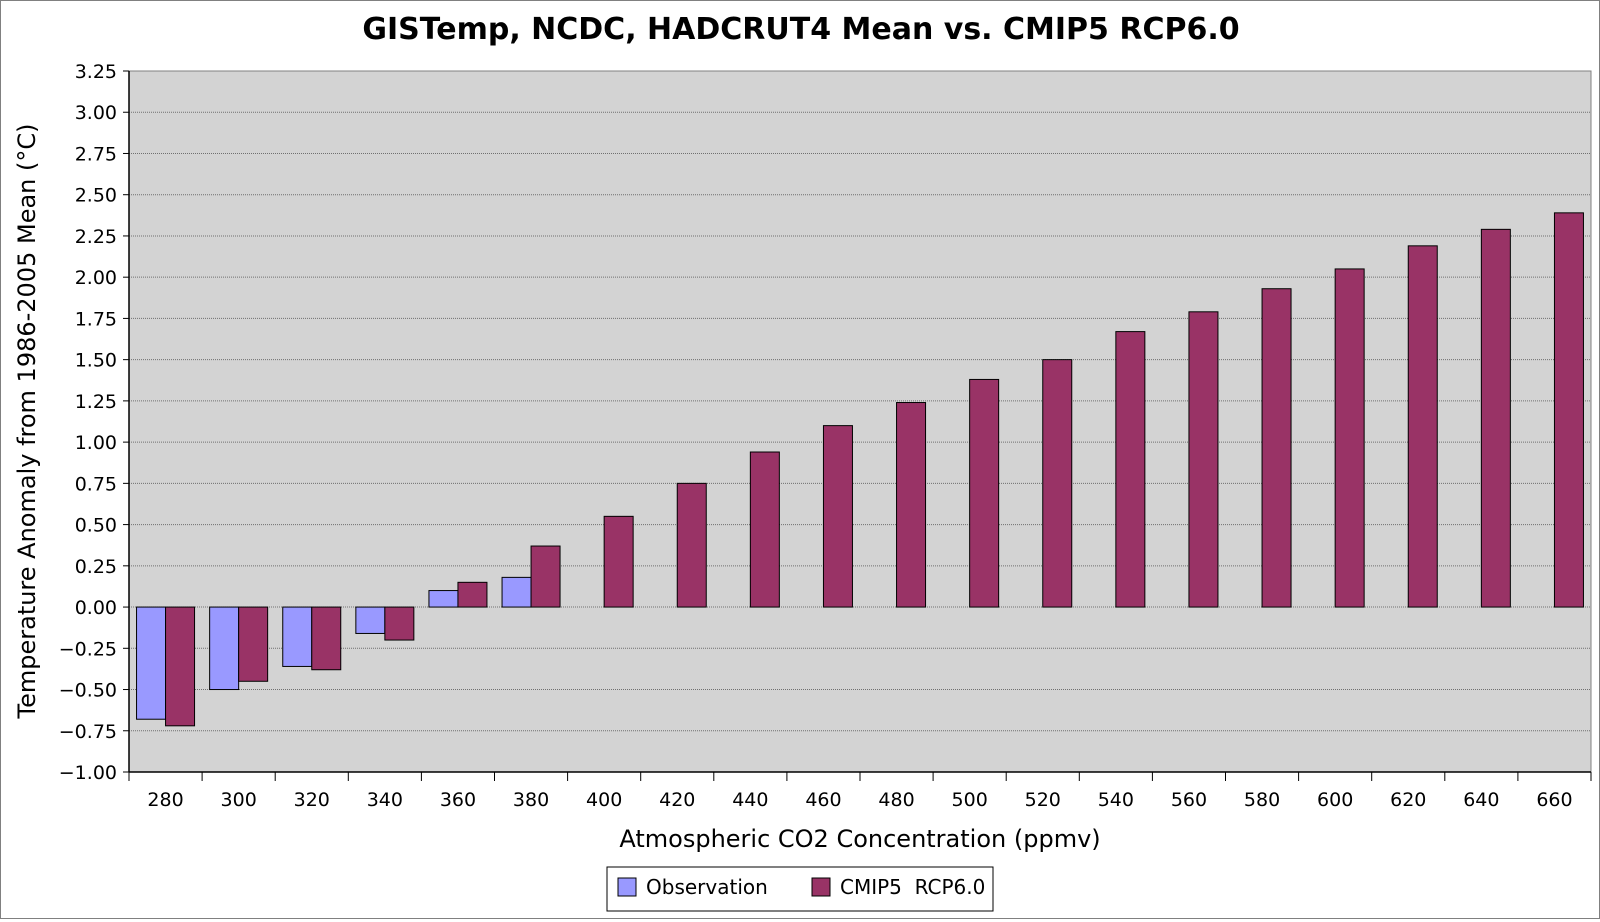 The image size is (1600, 922). Describe the element at coordinates (96, 361) in the screenshot. I see `y-tick-label: 1.50` at that location.